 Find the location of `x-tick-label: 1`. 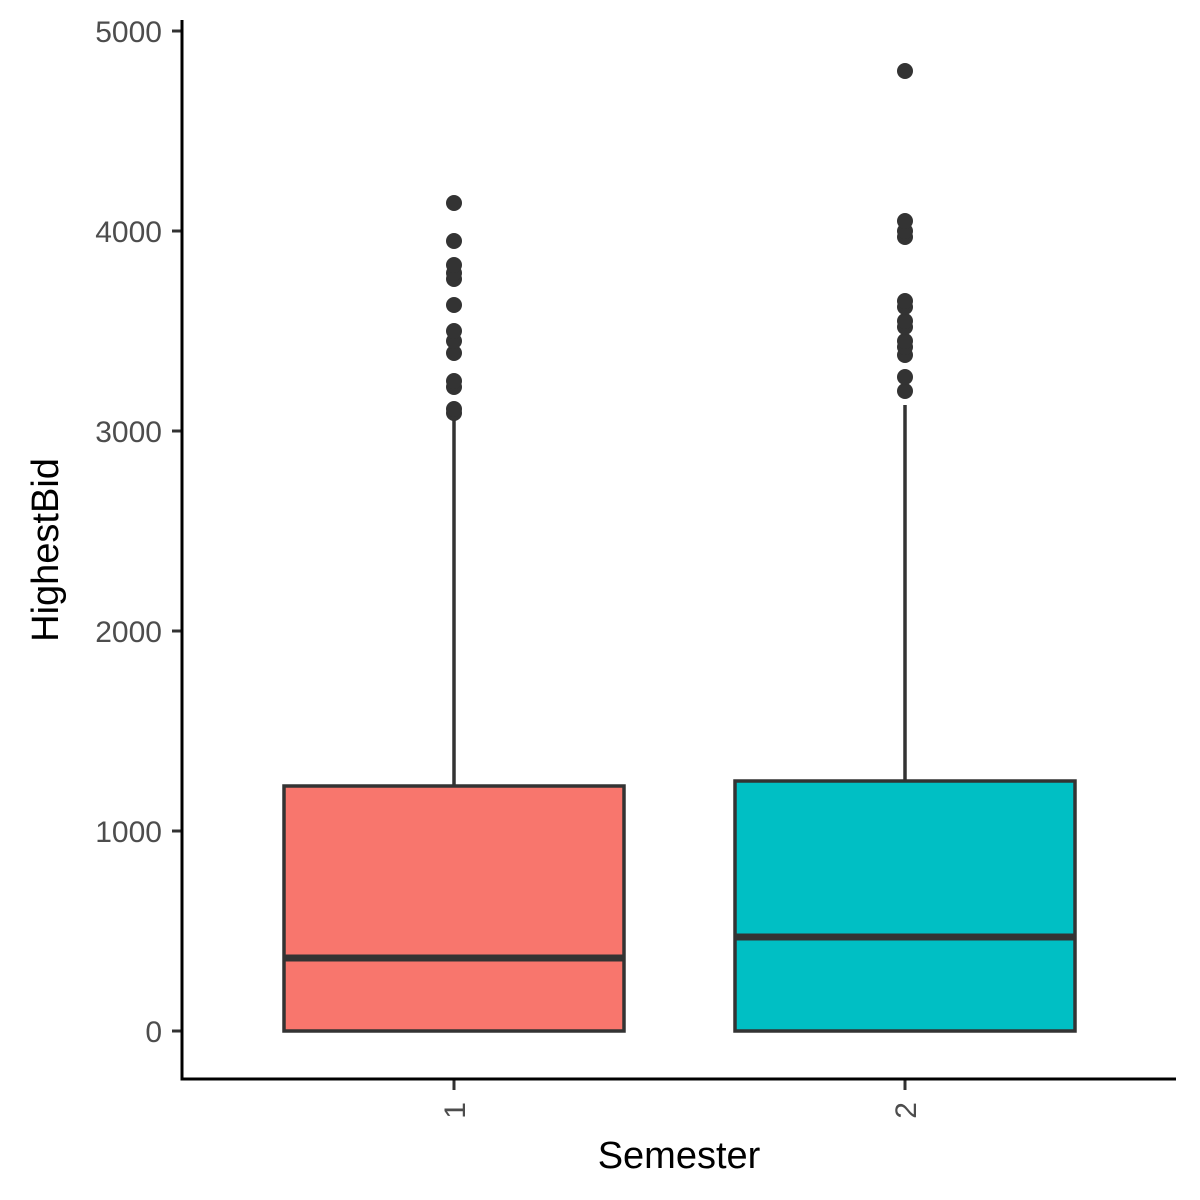

x-tick-label: 1 is located at coordinates (455, 1110).